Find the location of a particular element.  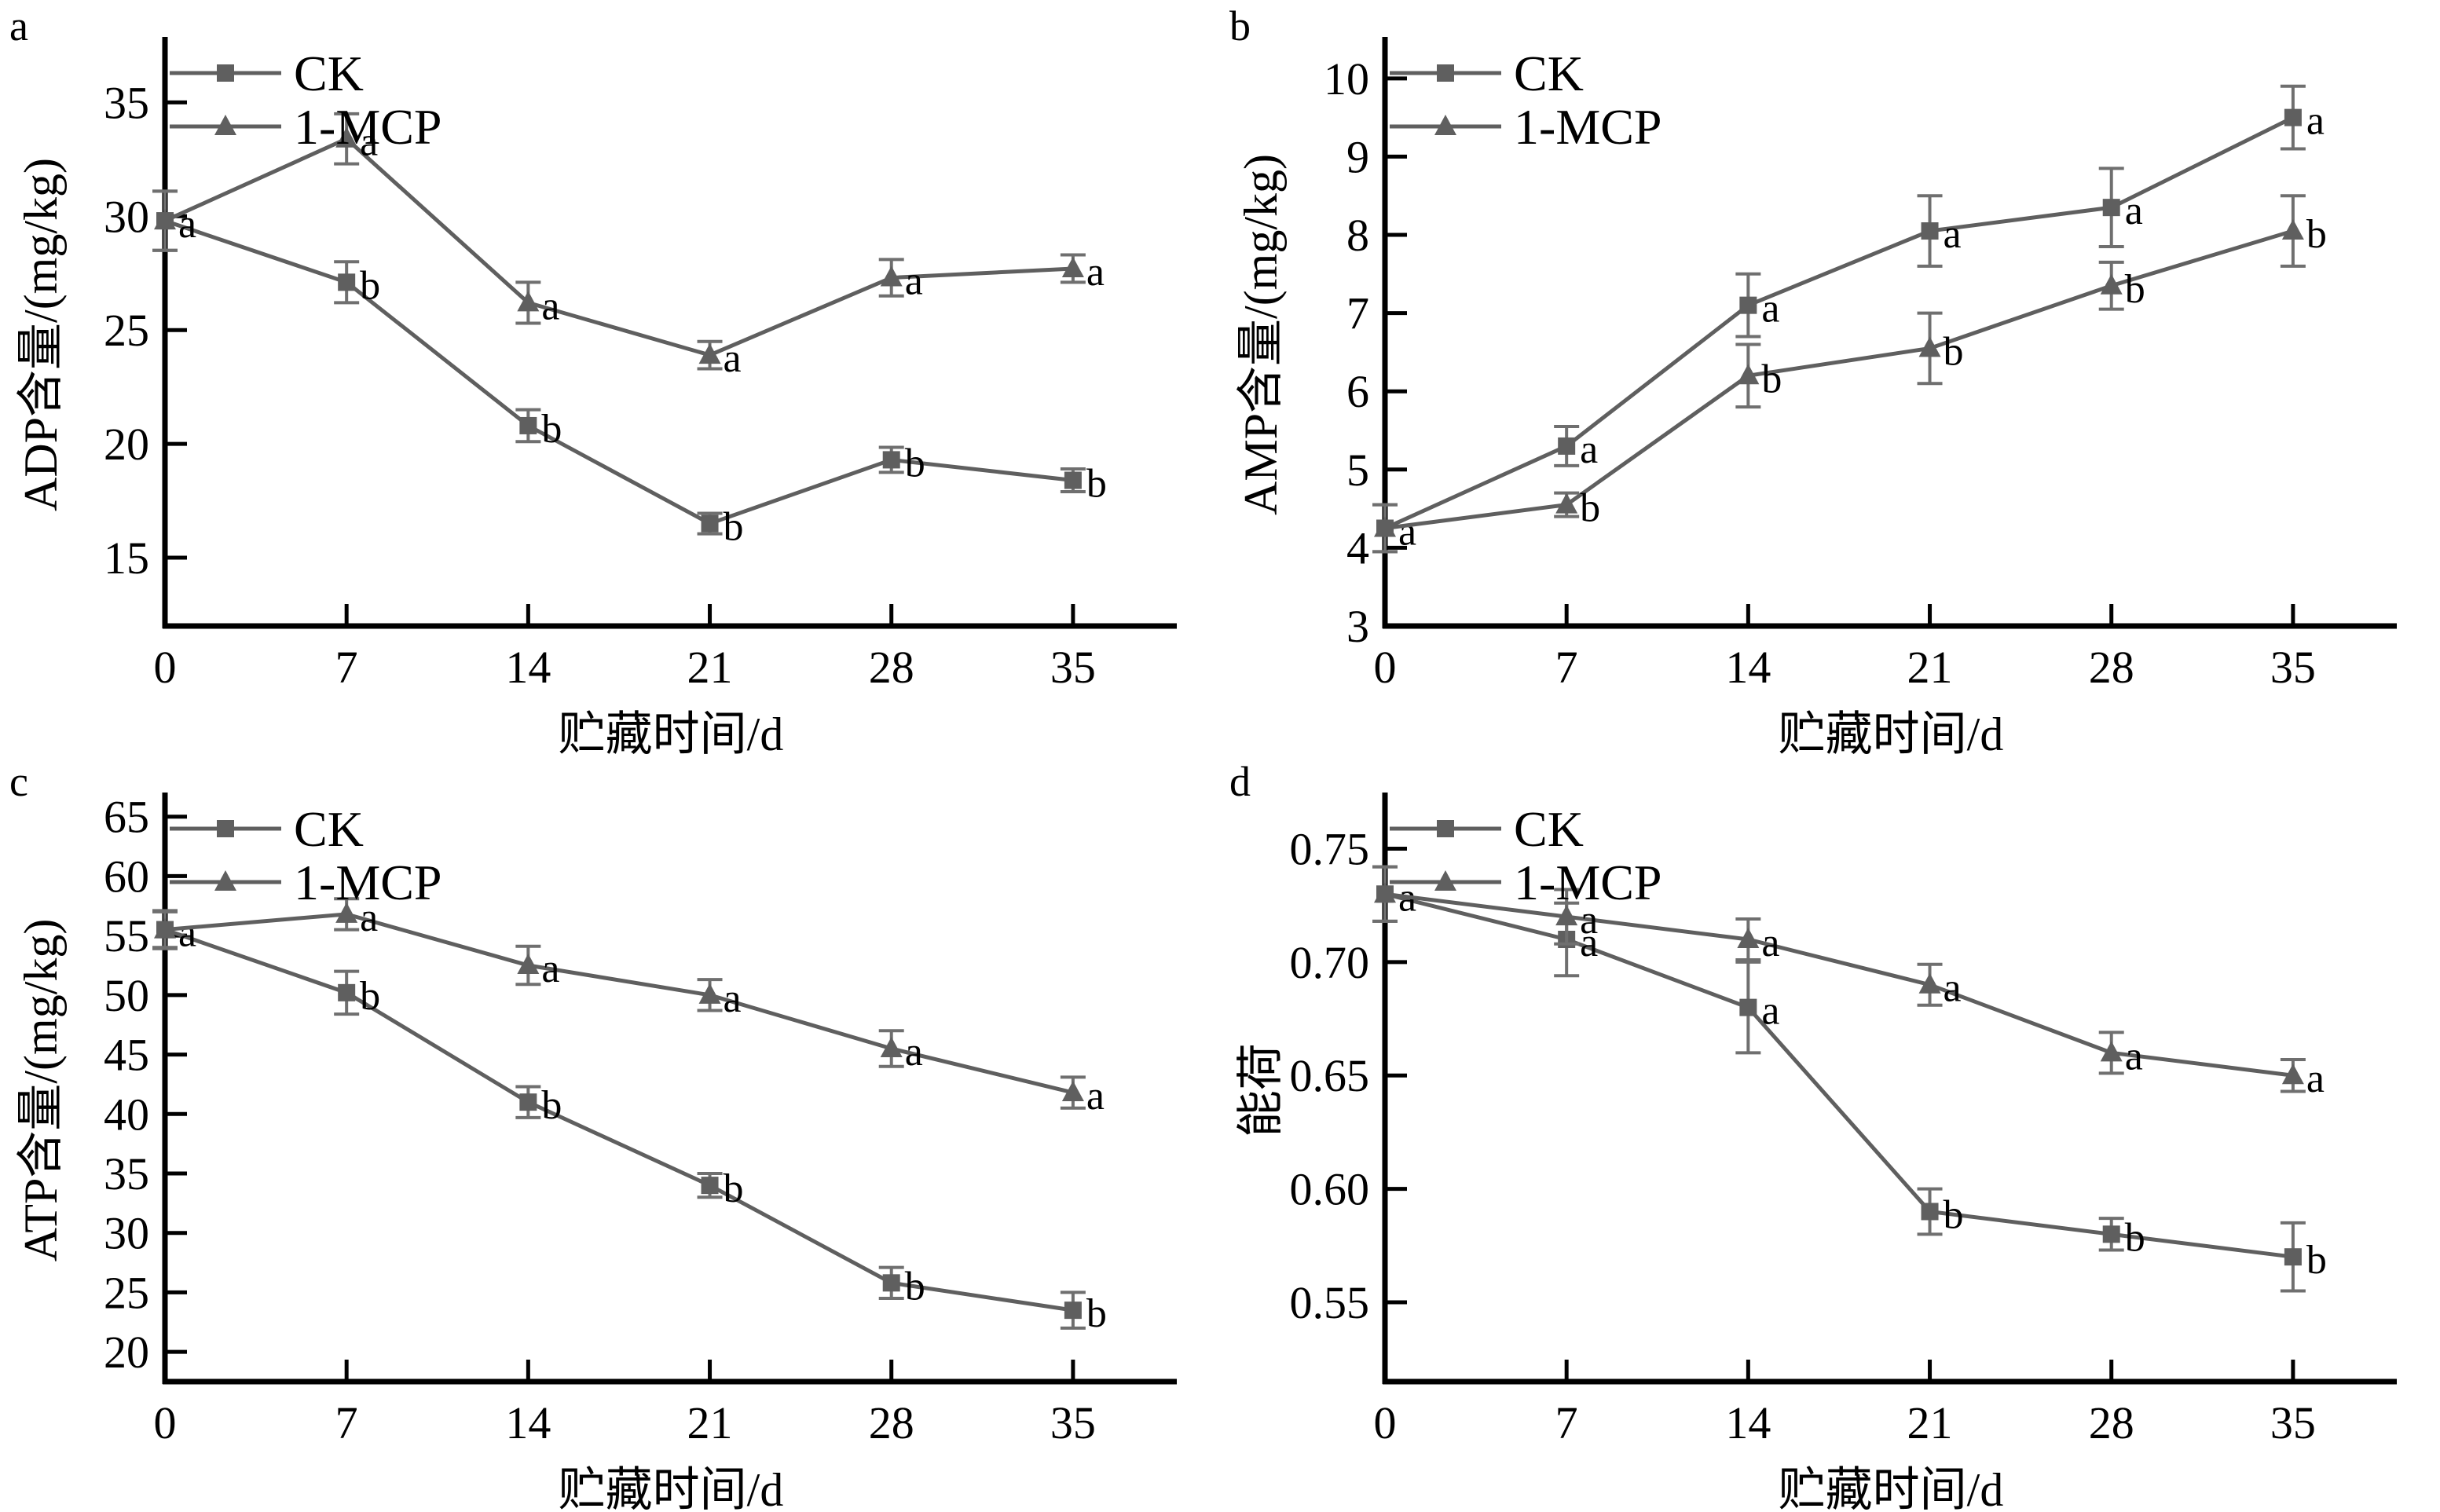

y-tick-label: 65 is located at coordinates (126, 817).